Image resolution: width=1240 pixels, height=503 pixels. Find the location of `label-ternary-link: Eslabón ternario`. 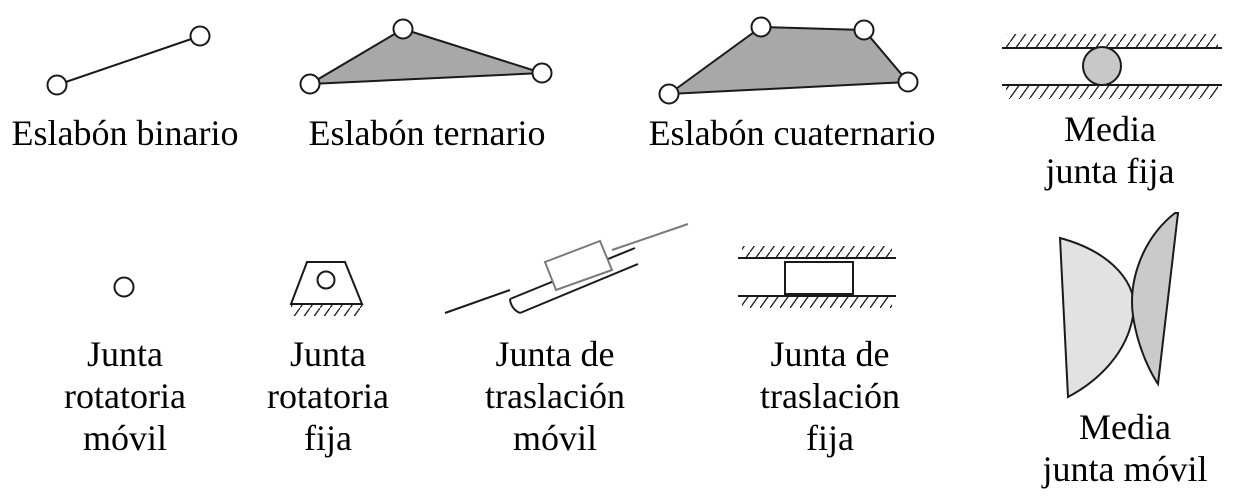

label-ternary-link: Eslabón ternario is located at coordinates (427, 133).